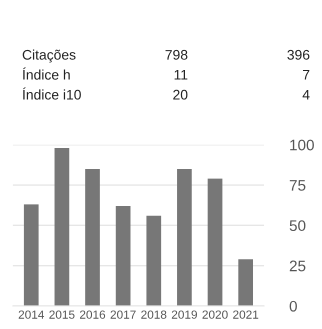 This screenshot has height=329, width=322. Describe the element at coordinates (306, 95) in the screenshot. I see `text: 4` at that location.